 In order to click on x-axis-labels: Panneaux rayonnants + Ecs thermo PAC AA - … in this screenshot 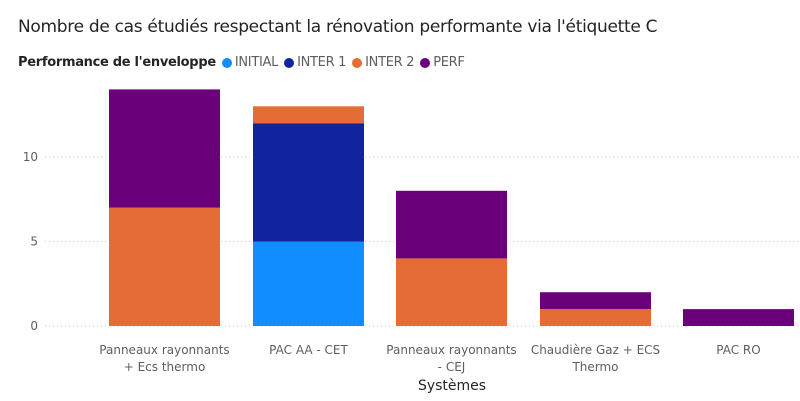, I will do `click(429, 358)`.